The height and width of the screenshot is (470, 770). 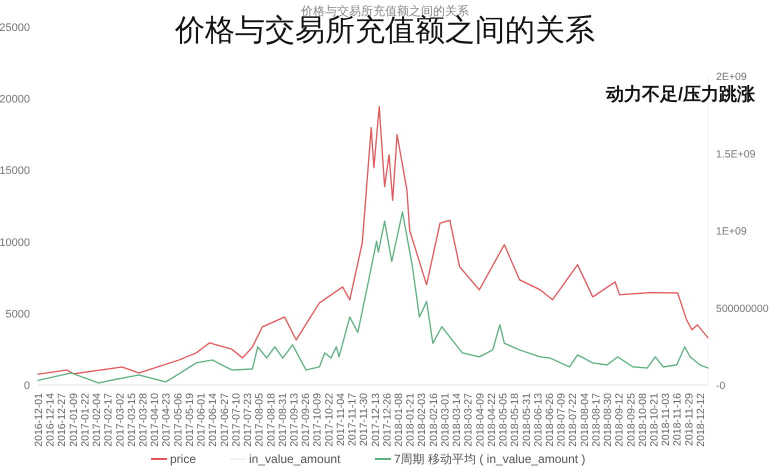 I want to click on x-tick-label: 2018-12-12, so click(x=700, y=419).